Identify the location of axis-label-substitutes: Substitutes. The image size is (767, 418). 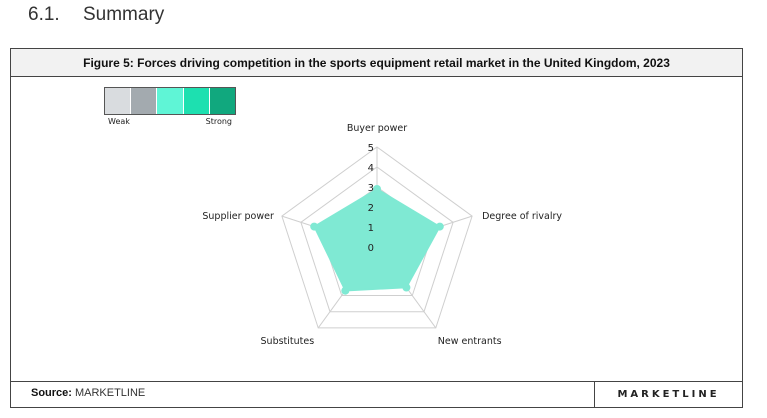
(288, 341).